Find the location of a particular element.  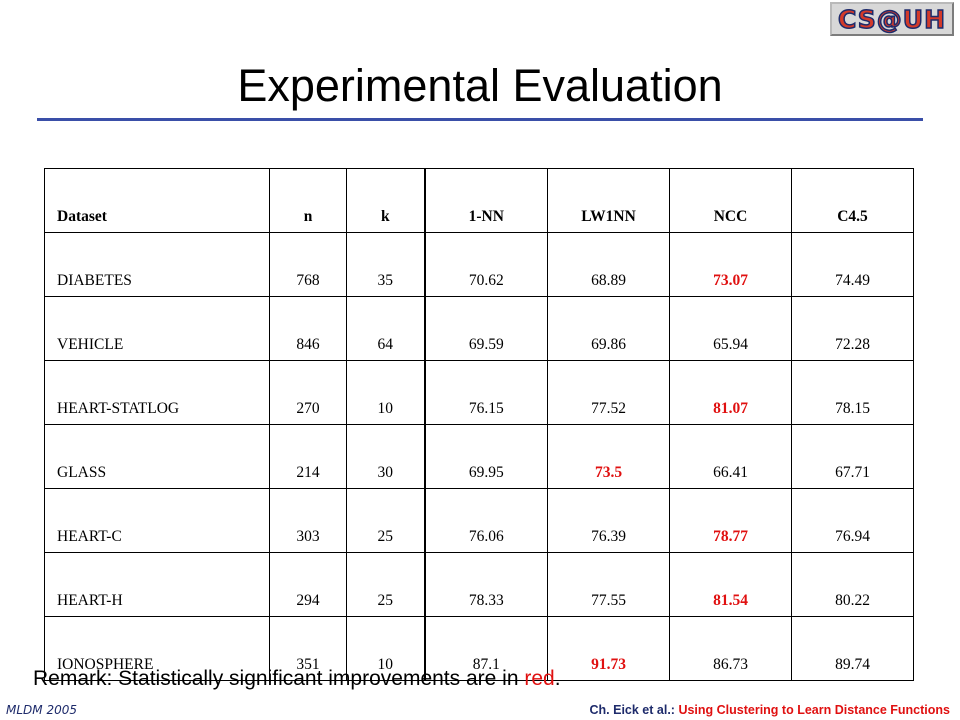

table-row: DIABETES 768 35 70.62 68.89 73.07 74.49 is located at coordinates (479, 264).